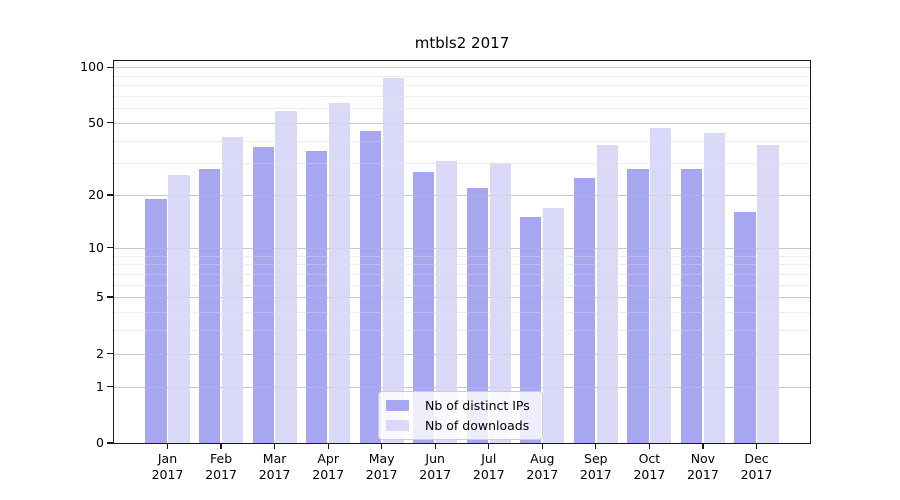 The height and width of the screenshot is (500, 900). I want to click on bar-ips-apr, so click(317, 297).